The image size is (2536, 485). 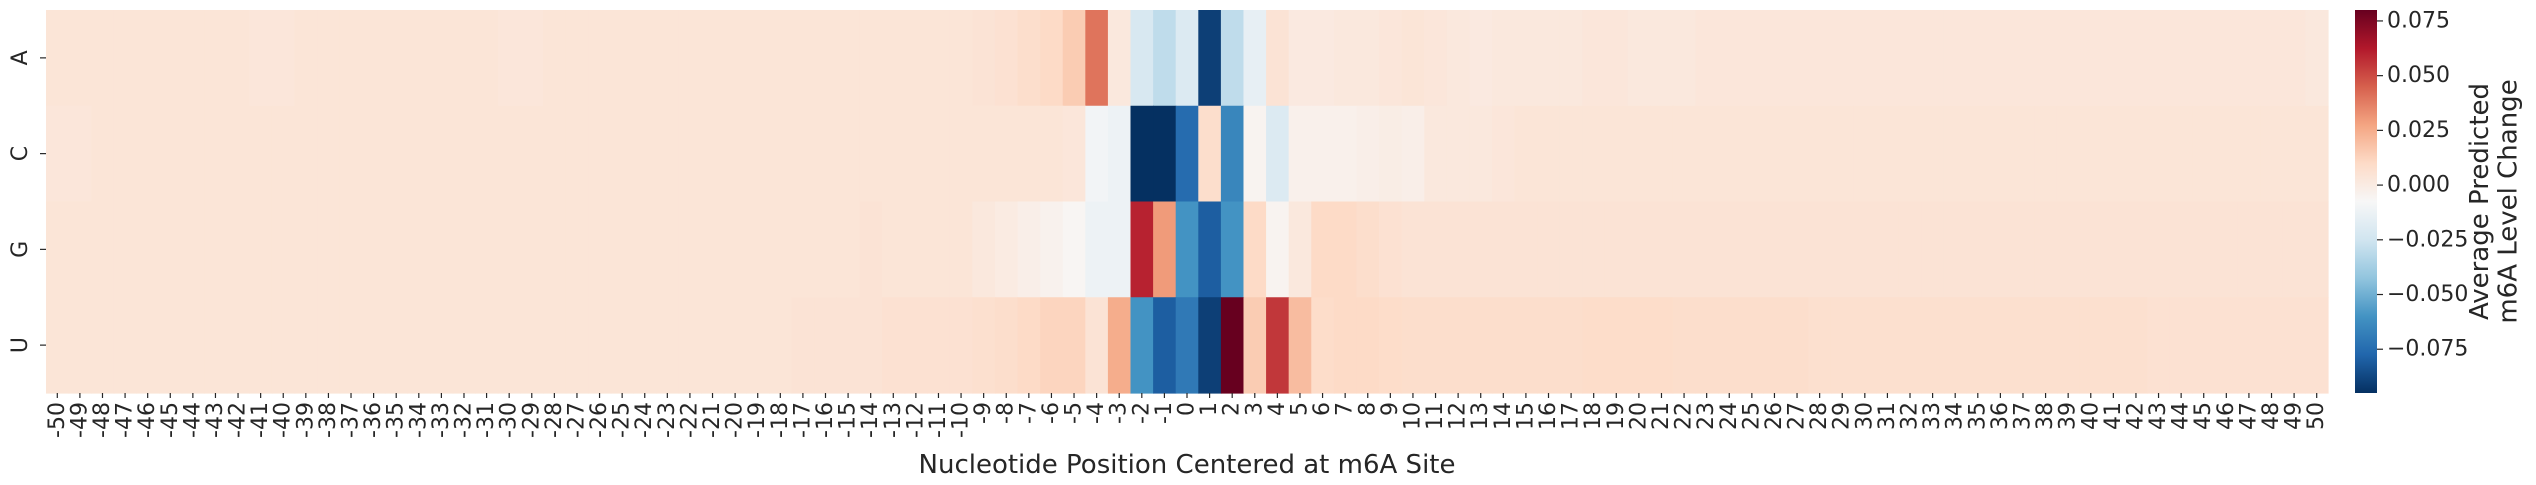 What do you see at coordinates (2509, 201) in the screenshot?
I see `colorbar-label-line: m6A Level Change` at bounding box center [2509, 201].